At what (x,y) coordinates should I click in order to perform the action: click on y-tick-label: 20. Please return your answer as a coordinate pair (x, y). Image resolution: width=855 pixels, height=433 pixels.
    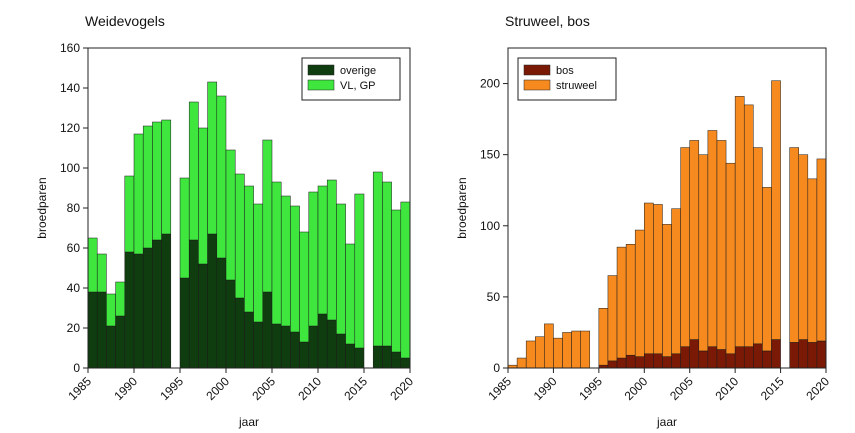
    Looking at the image, I should click on (74, 328).